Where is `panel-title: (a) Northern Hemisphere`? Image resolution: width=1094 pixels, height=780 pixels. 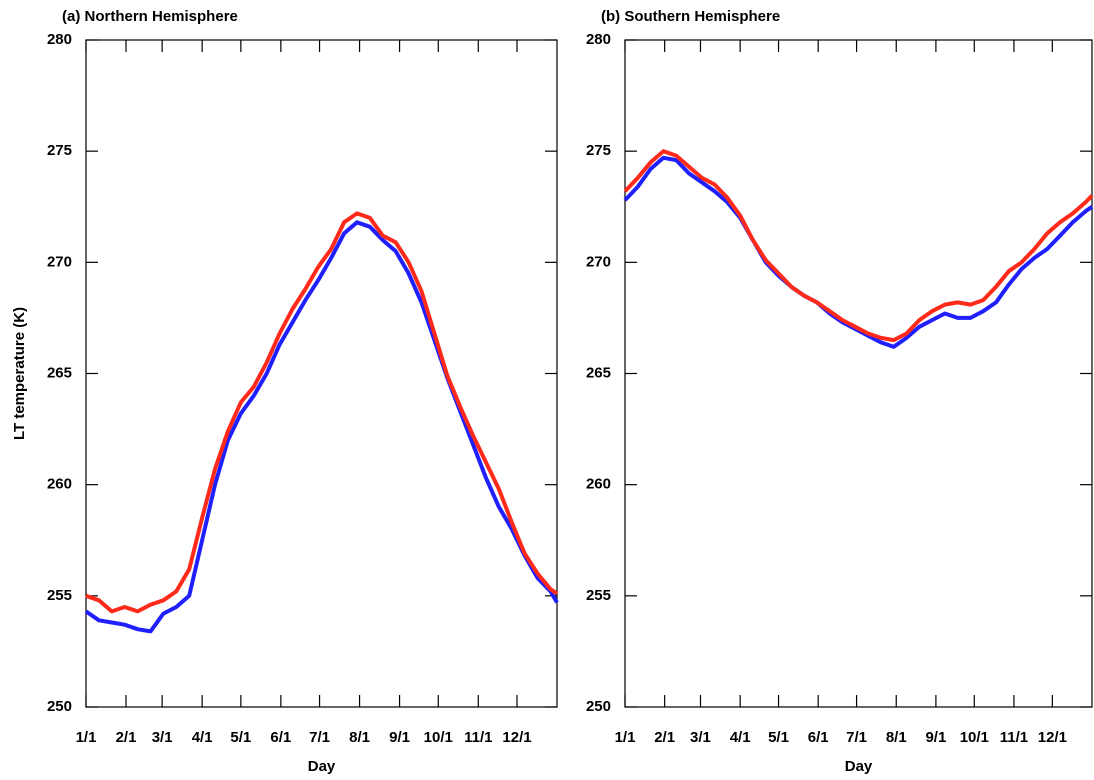
panel-title: (a) Northern Hemisphere is located at coordinates (150, 16).